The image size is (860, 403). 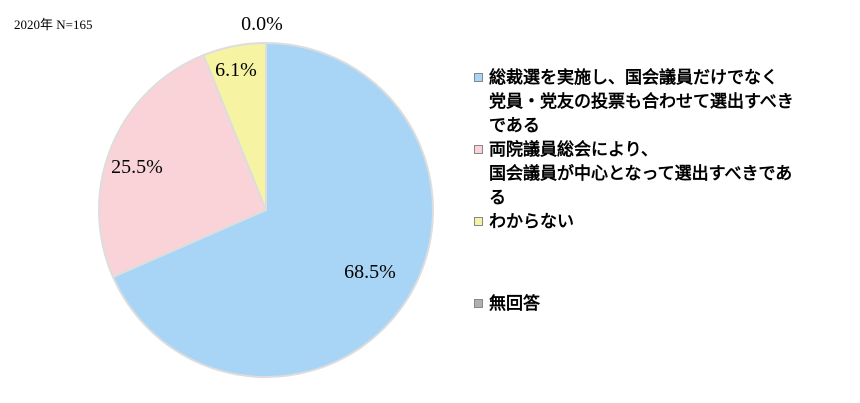 I want to click on sample-note: 2020年 N=165, so click(x=53, y=24).